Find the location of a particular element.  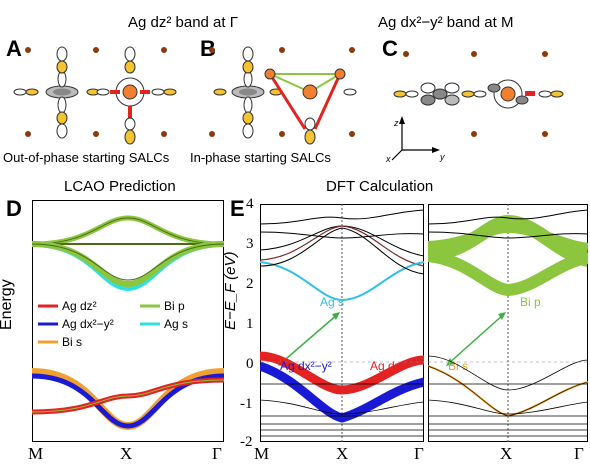

dft-right-xtick-x: X is located at coordinates (506, 454).